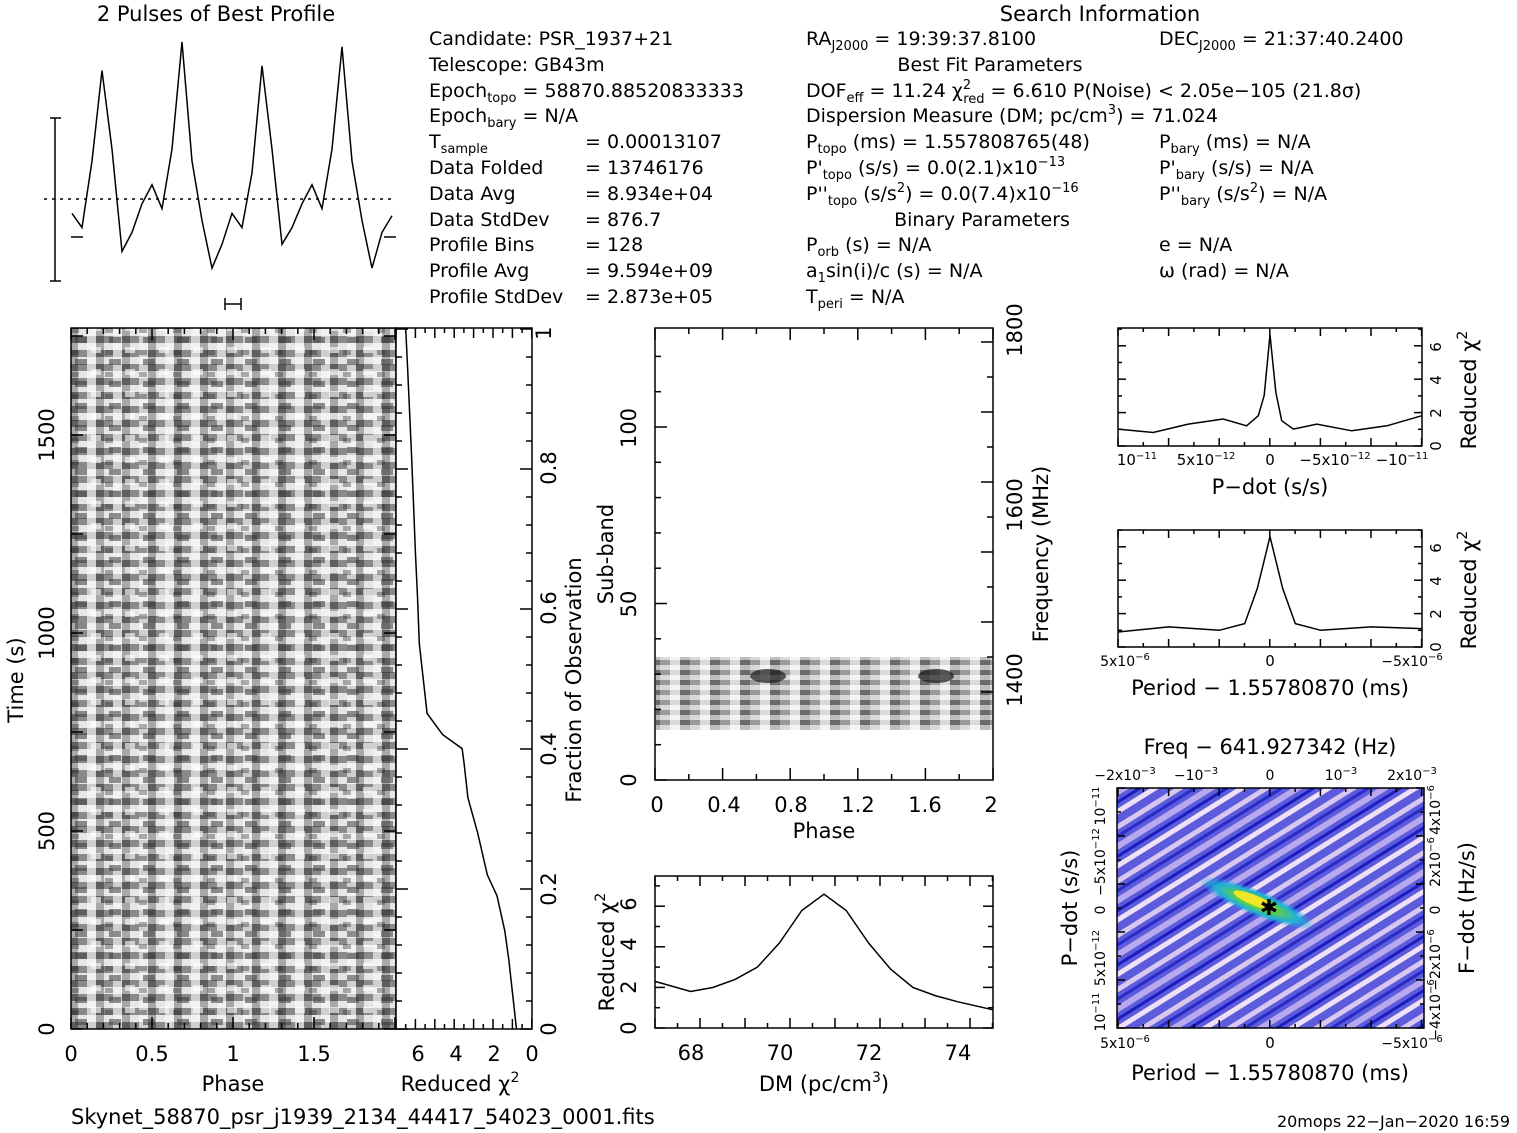 The height and width of the screenshot is (1133, 1517). Describe the element at coordinates (1393, 1121) in the screenshot. I see `footer-stamp: 20mops 22−Jan−2020 16:59` at that location.